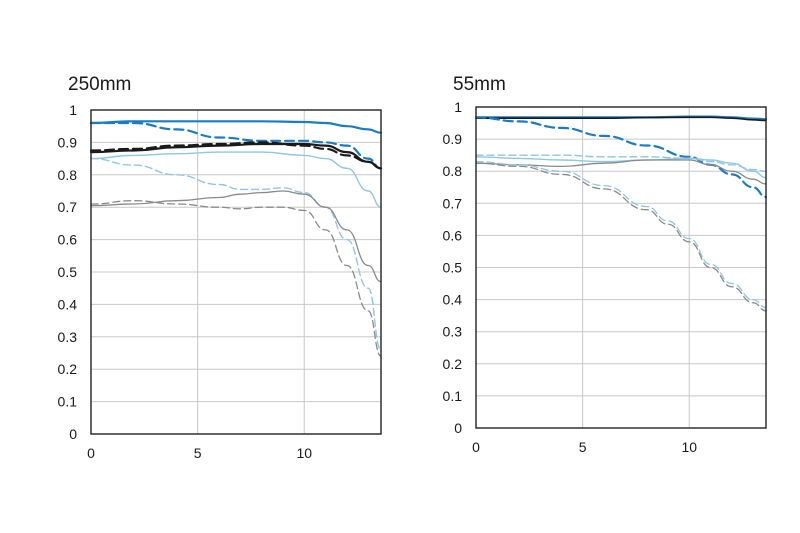  I want to click on curves, so click(621, 213).